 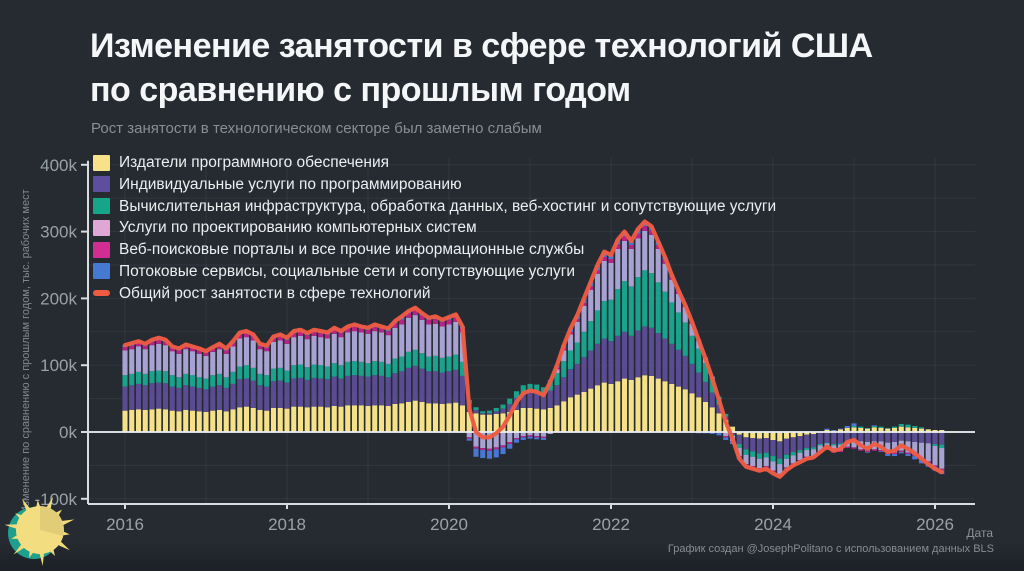 I want to click on x-axis-title: Дата, so click(x=979, y=533).